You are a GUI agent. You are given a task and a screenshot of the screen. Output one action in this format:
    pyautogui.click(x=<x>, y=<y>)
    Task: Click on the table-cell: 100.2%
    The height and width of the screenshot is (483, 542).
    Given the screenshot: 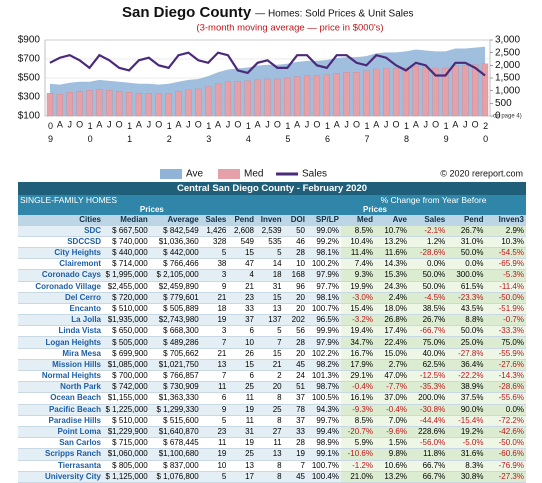 What is the action you would take?
    pyautogui.click(x=324, y=264)
    